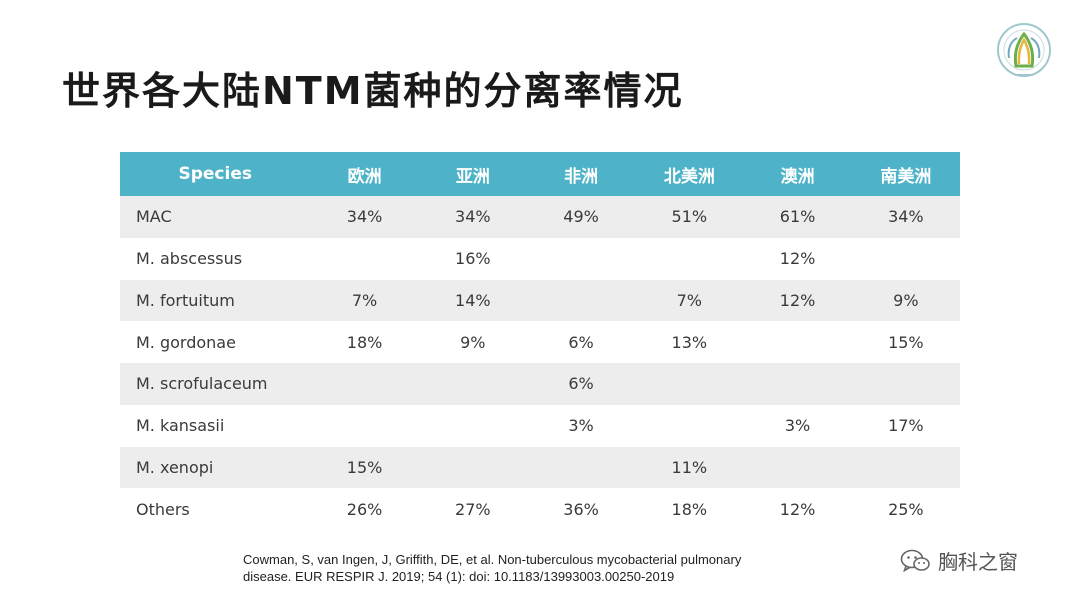 This screenshot has height=608, width=1080. What do you see at coordinates (215, 509) in the screenshot?
I see `species-cell: Others` at bounding box center [215, 509].